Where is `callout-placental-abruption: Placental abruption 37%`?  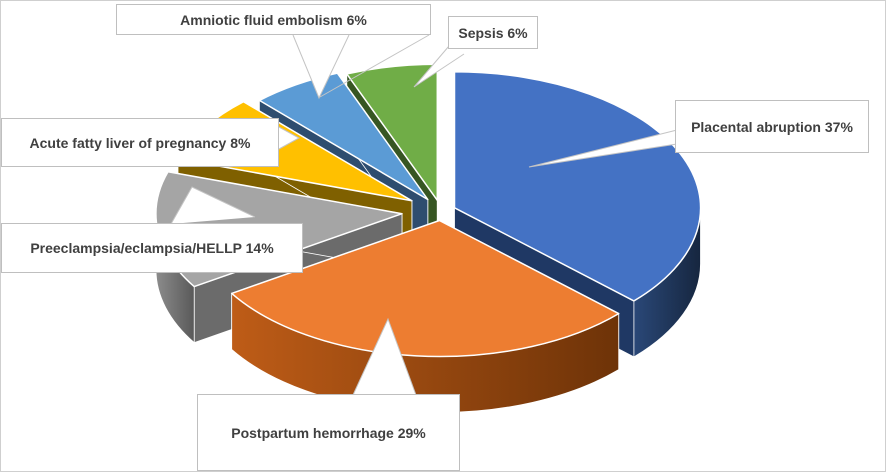 callout-placental-abruption: Placental abruption 37% is located at coordinates (772, 126).